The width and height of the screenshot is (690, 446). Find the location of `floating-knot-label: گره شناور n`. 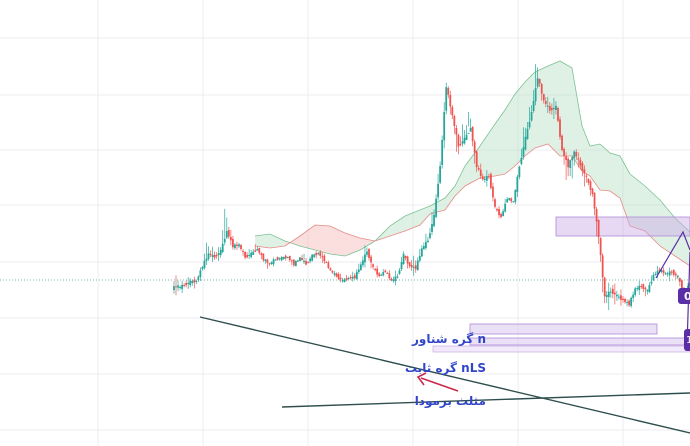

floating-knot-label: گره شناور n is located at coordinates (448, 339).